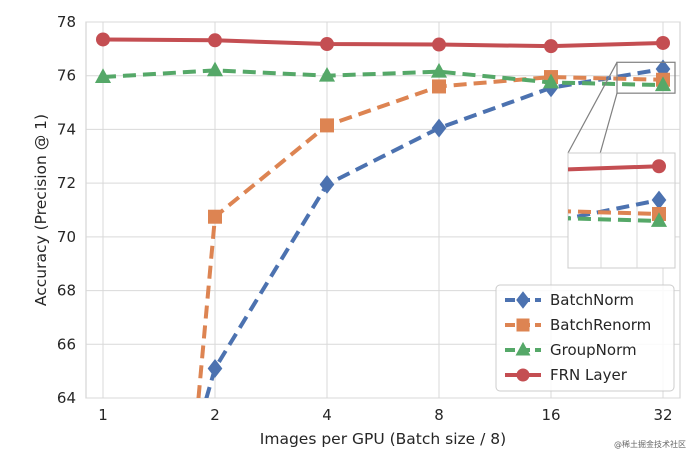 This screenshot has width=692, height=454. What do you see at coordinates (600, 325) in the screenshot?
I see `legend-label-batchrenorm: BatchRenorm` at bounding box center [600, 325].